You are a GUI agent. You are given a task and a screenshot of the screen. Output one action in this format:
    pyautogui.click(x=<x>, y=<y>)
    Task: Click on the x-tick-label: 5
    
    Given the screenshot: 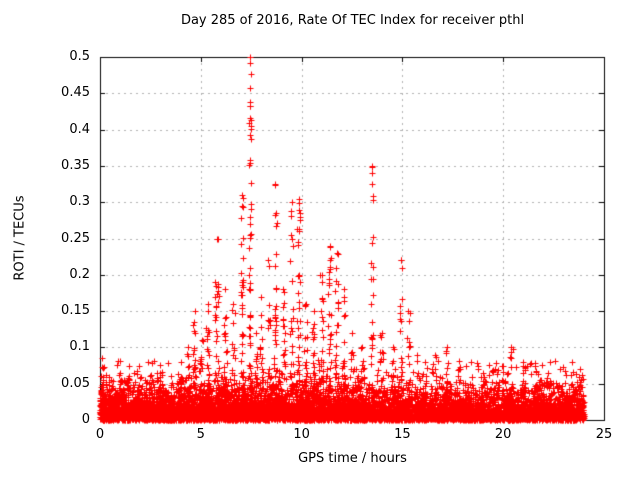 What is the action you would take?
    pyautogui.click(x=200, y=434)
    